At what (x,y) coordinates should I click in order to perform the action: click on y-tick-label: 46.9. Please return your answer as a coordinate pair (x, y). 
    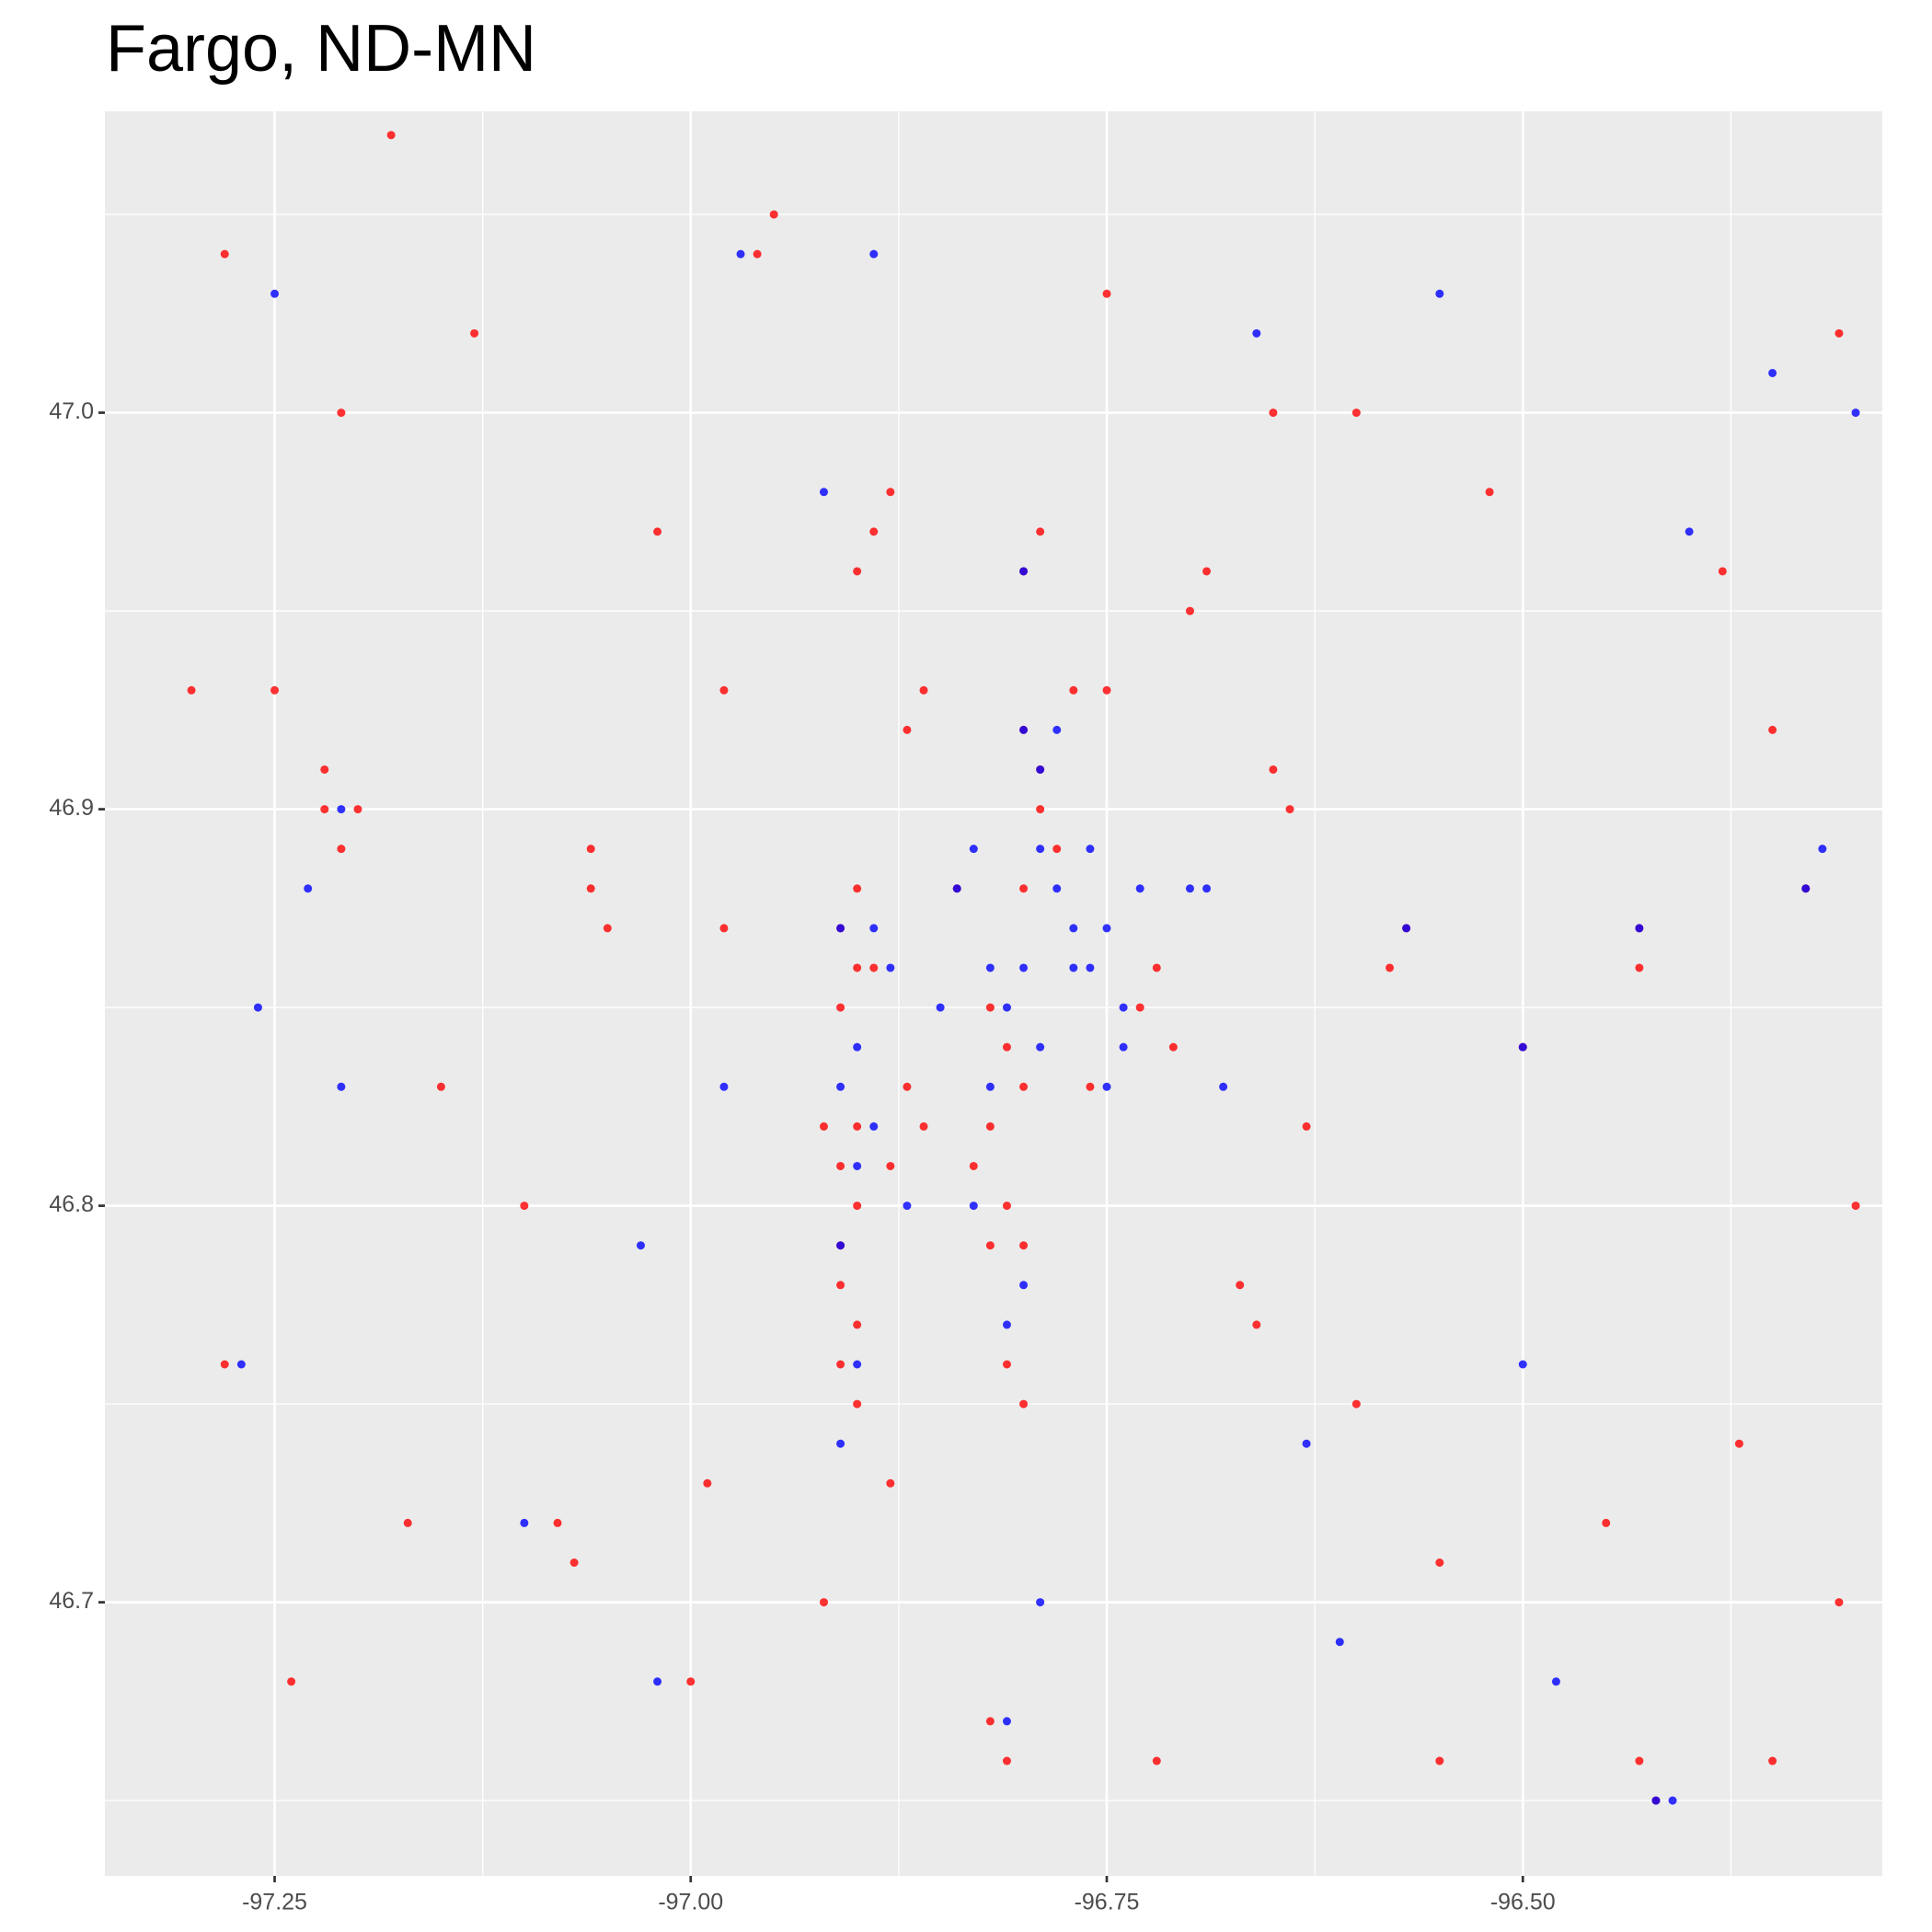
    Looking at the image, I should click on (71, 808).